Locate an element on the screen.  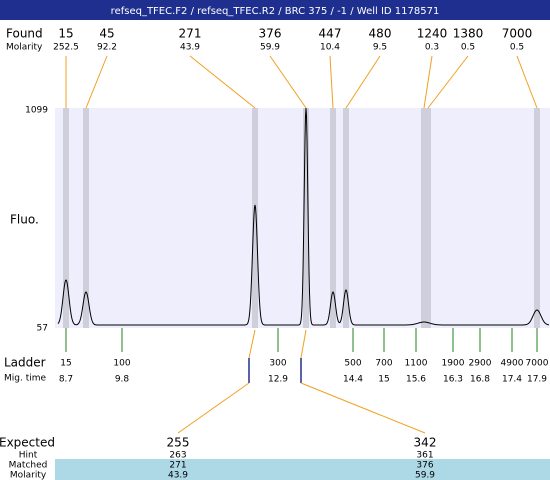
molarity-label: Molarity is located at coordinates (24, 48).